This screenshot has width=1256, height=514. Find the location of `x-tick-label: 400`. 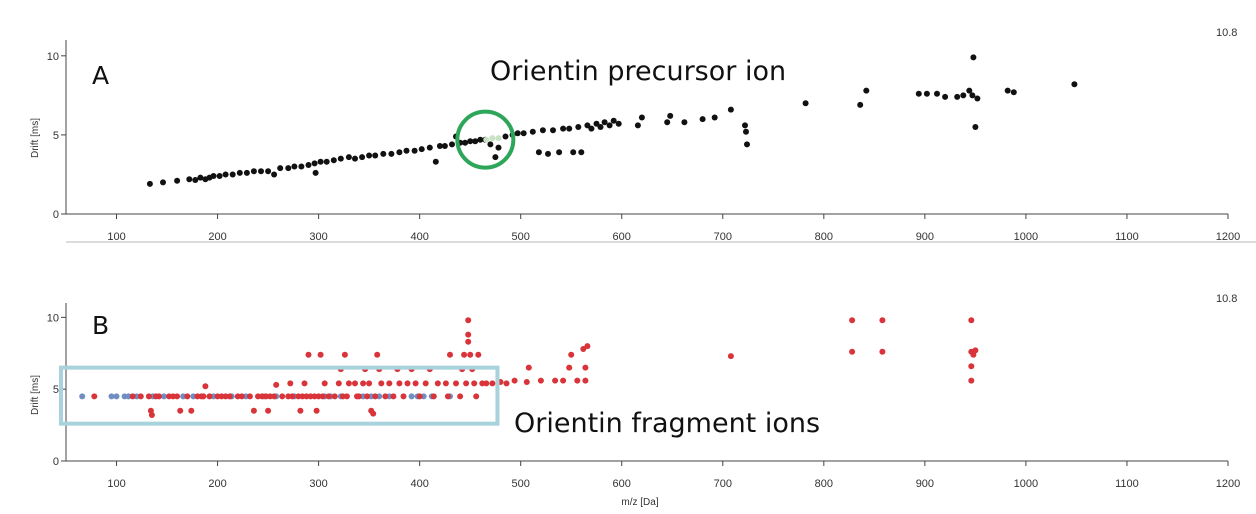

x-tick-label: 400 is located at coordinates (419, 237).